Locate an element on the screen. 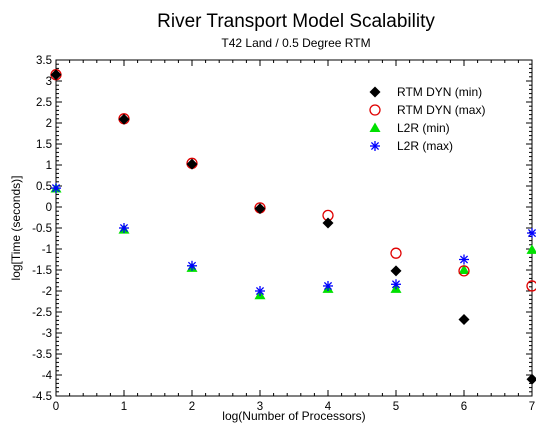  y-tick-label: -0.5 is located at coordinates (42, 229).